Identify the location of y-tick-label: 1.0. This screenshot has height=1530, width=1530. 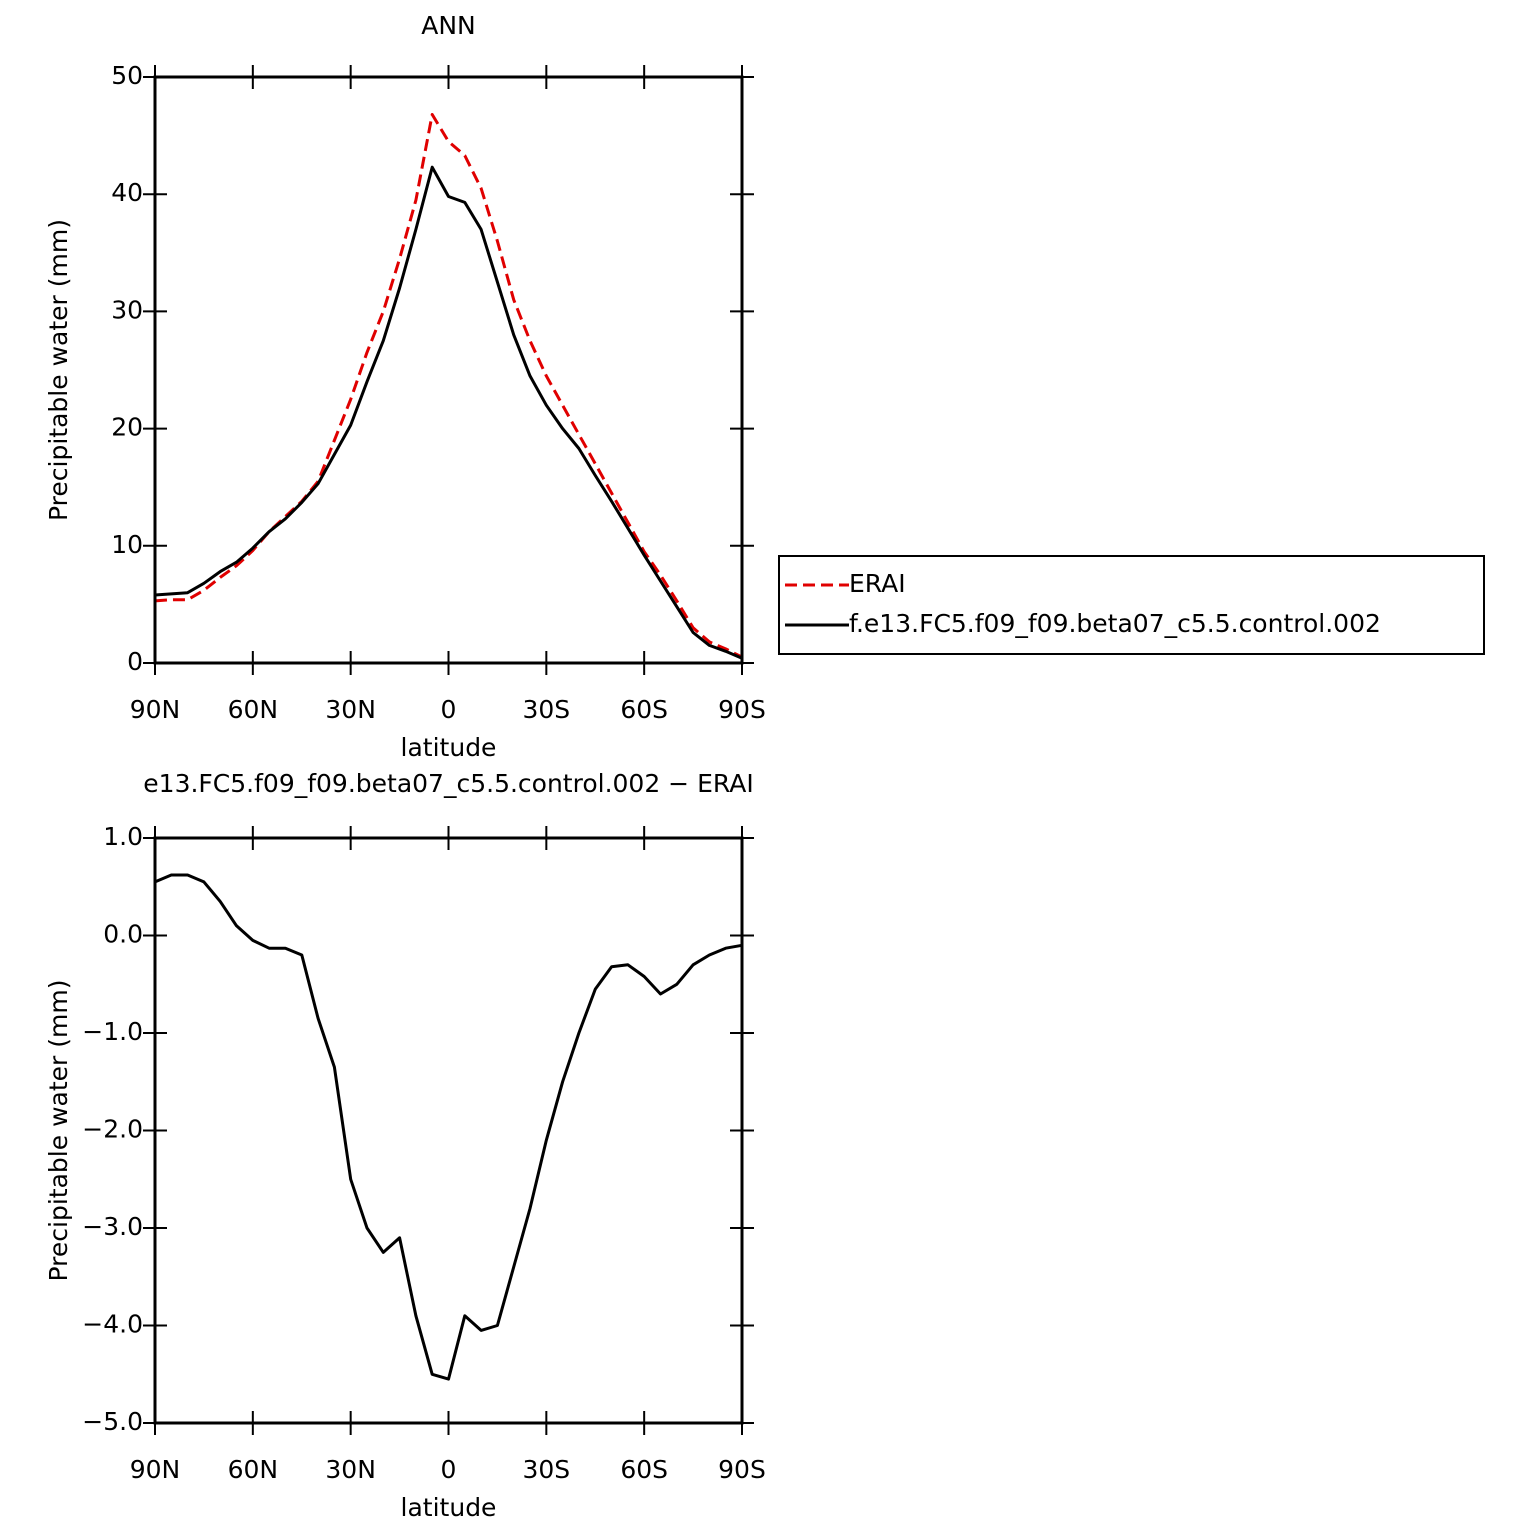
(123, 836).